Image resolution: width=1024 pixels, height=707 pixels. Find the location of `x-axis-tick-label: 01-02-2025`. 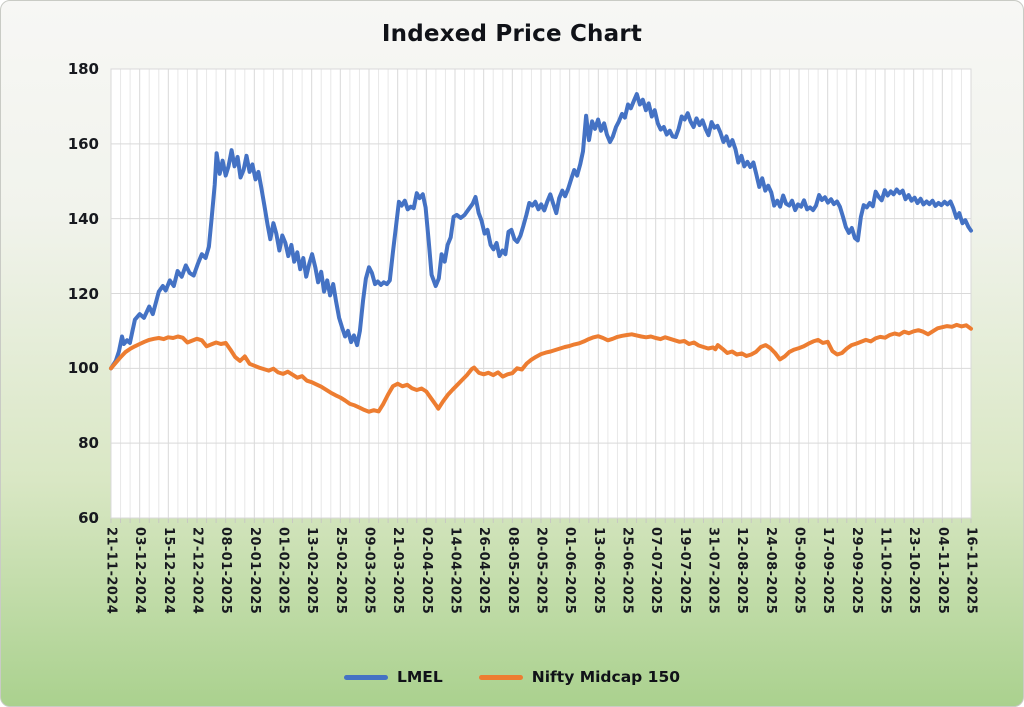

x-axis-tick-label: 01-02-2025 is located at coordinates (283, 571).